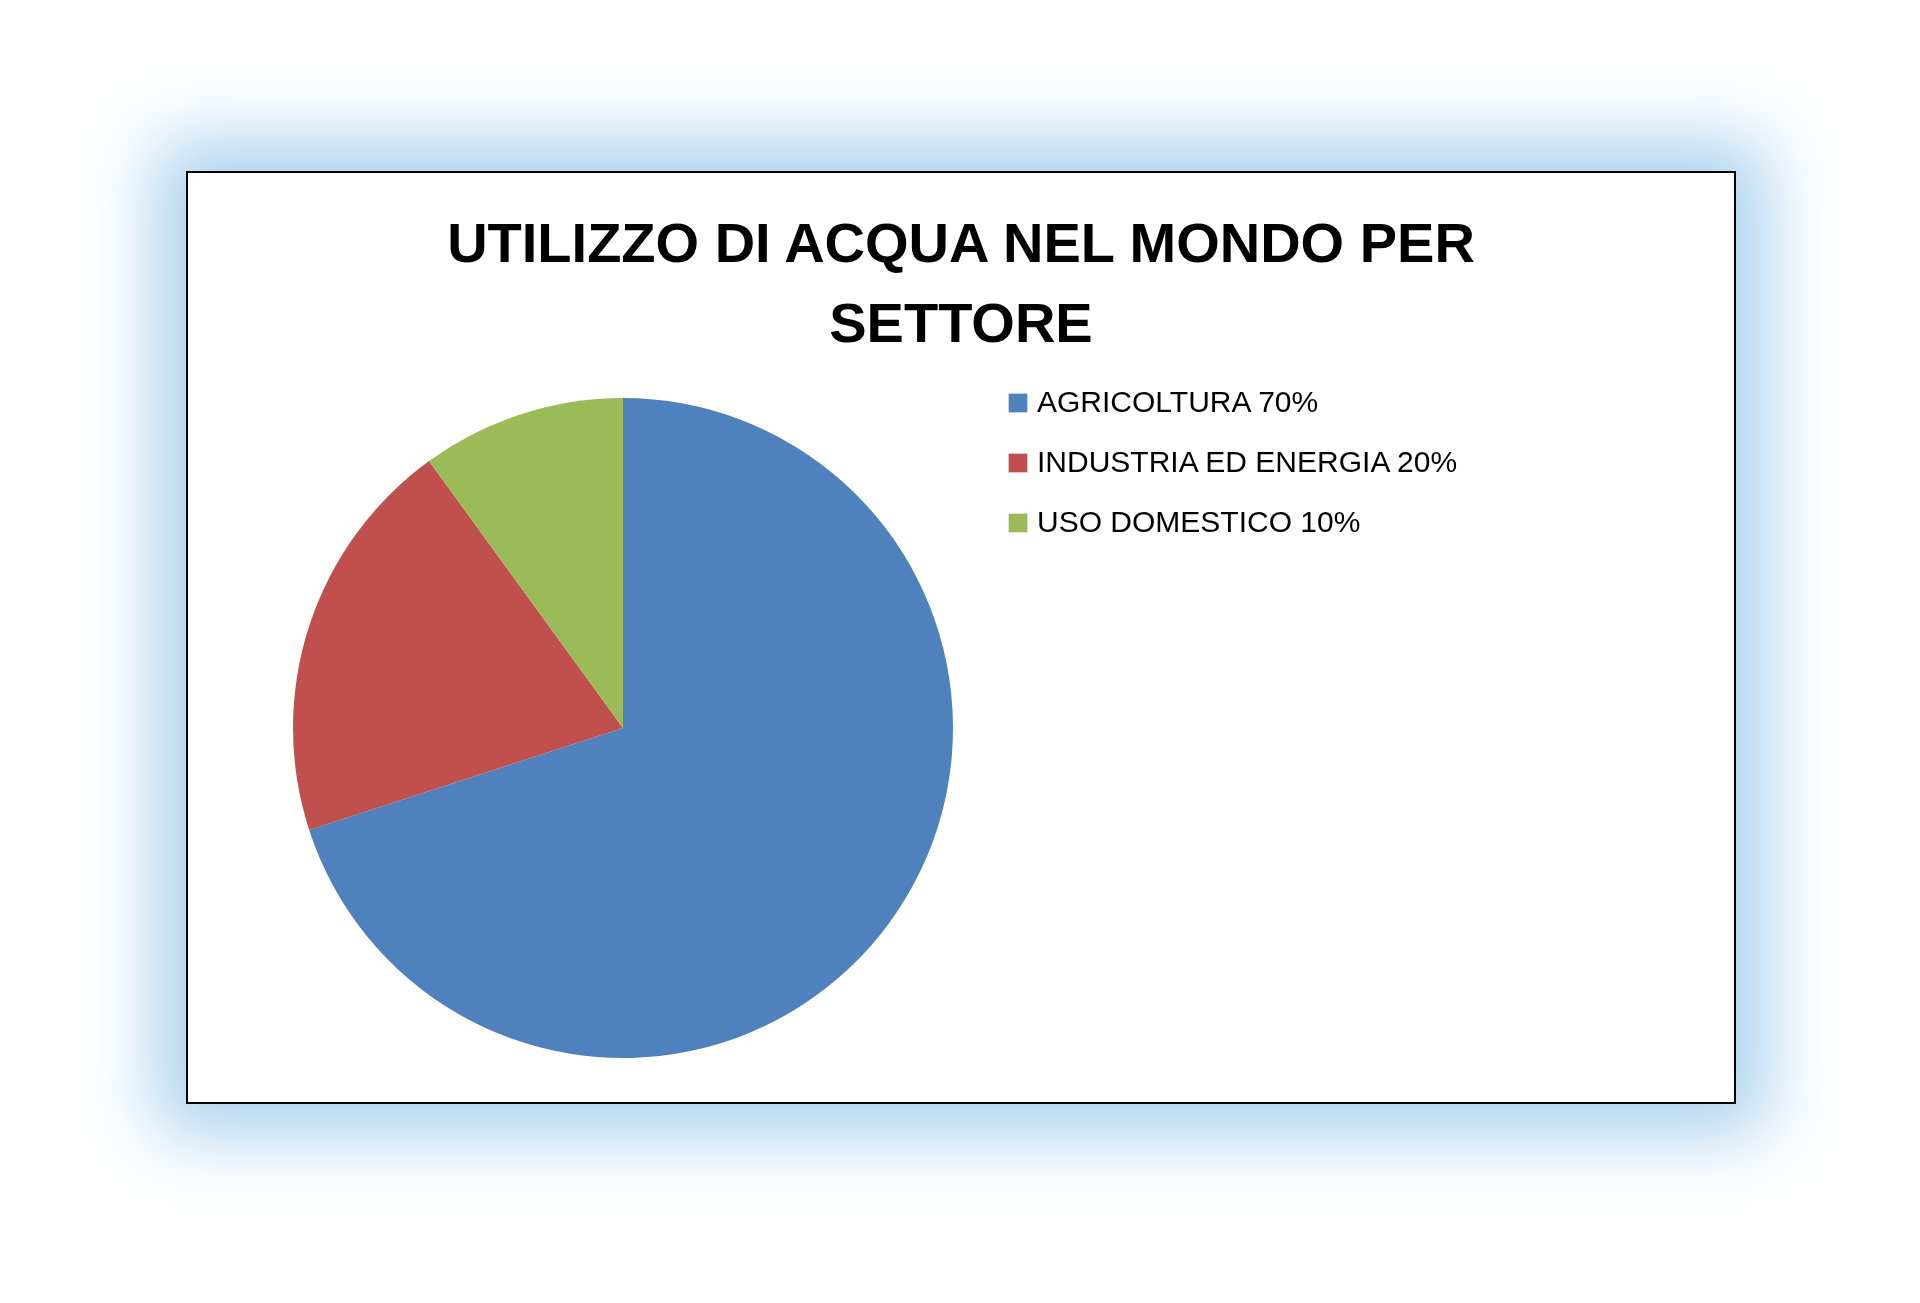 The width and height of the screenshot is (1920, 1303). I want to click on legend-label: AGRICOLTURA 70%, so click(1178, 401).